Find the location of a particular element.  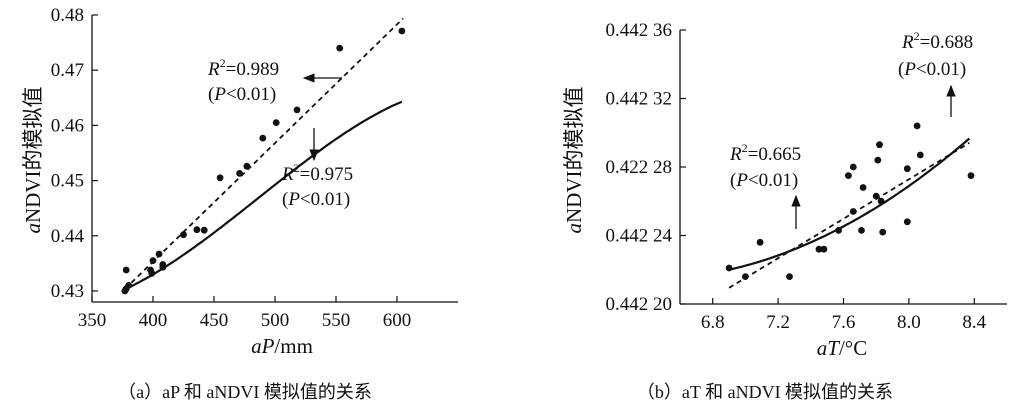

x-tick-label: 8.0 is located at coordinates (909, 322).